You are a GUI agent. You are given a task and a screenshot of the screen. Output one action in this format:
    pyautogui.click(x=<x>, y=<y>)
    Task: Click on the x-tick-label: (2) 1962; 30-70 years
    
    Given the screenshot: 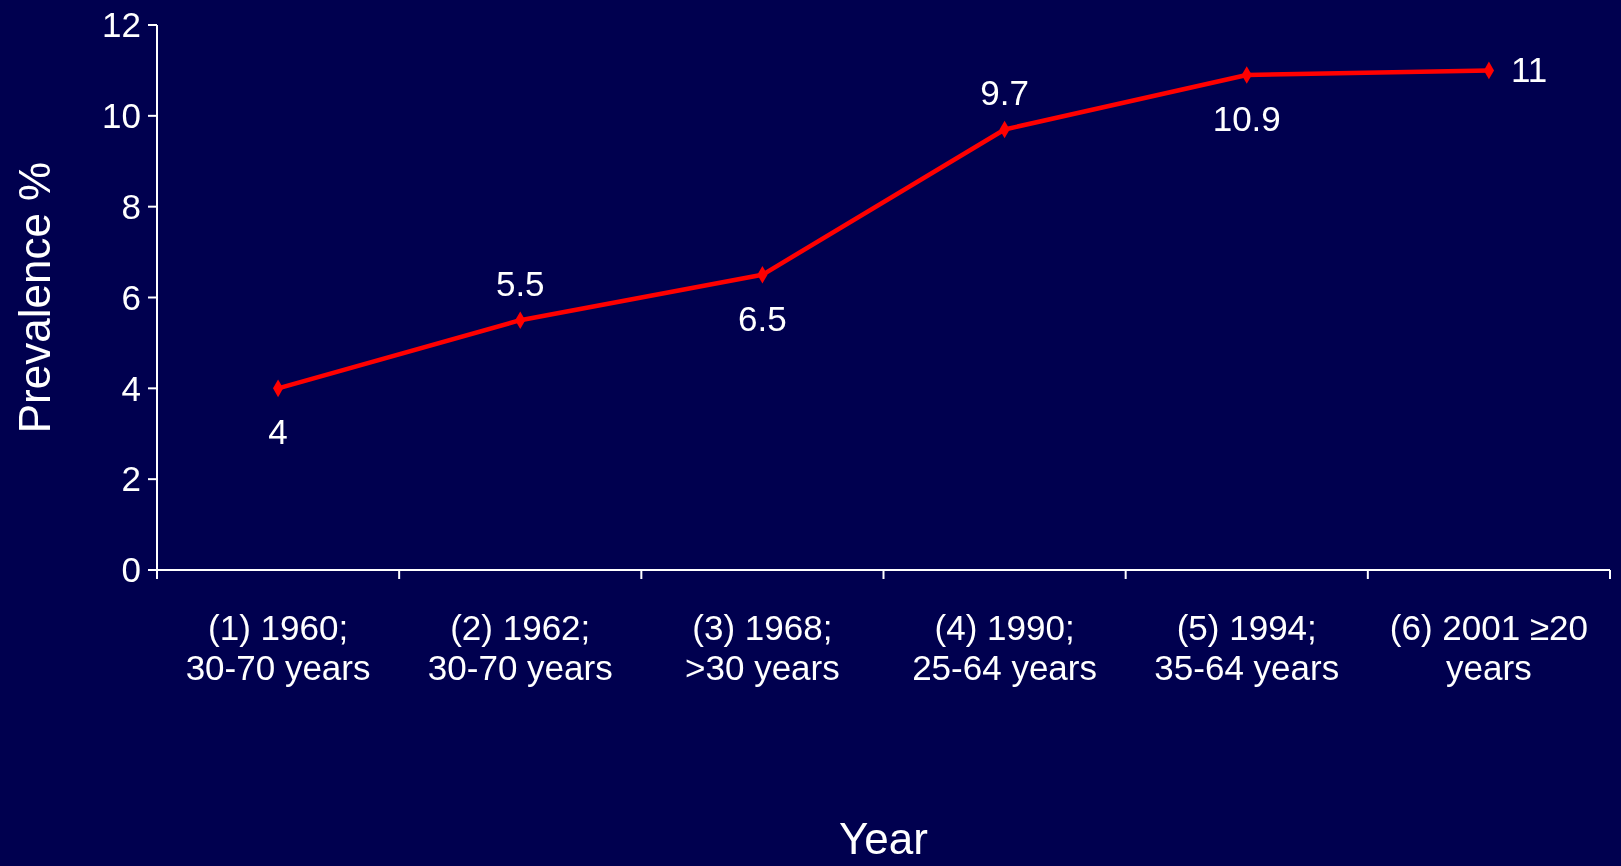 What is the action you would take?
    pyautogui.click(x=520, y=648)
    